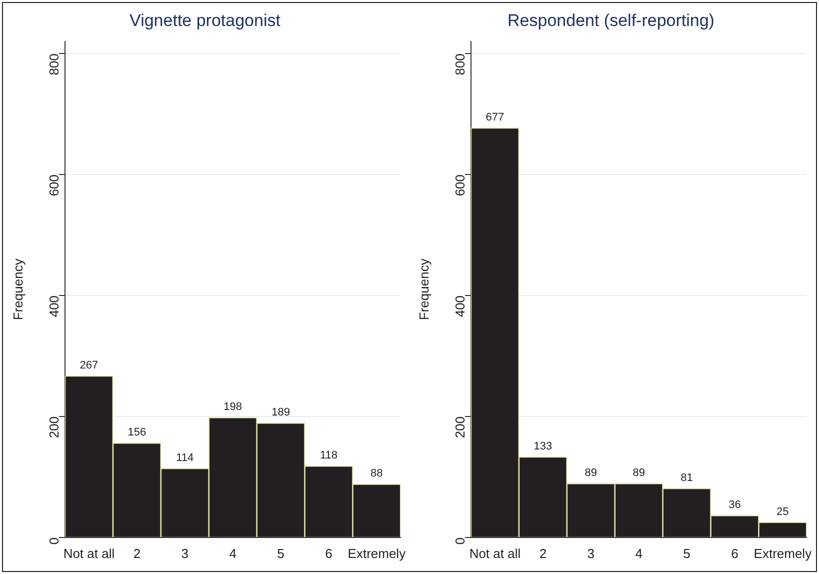  What do you see at coordinates (495, 117) in the screenshot?
I see `data-label: 677` at bounding box center [495, 117].